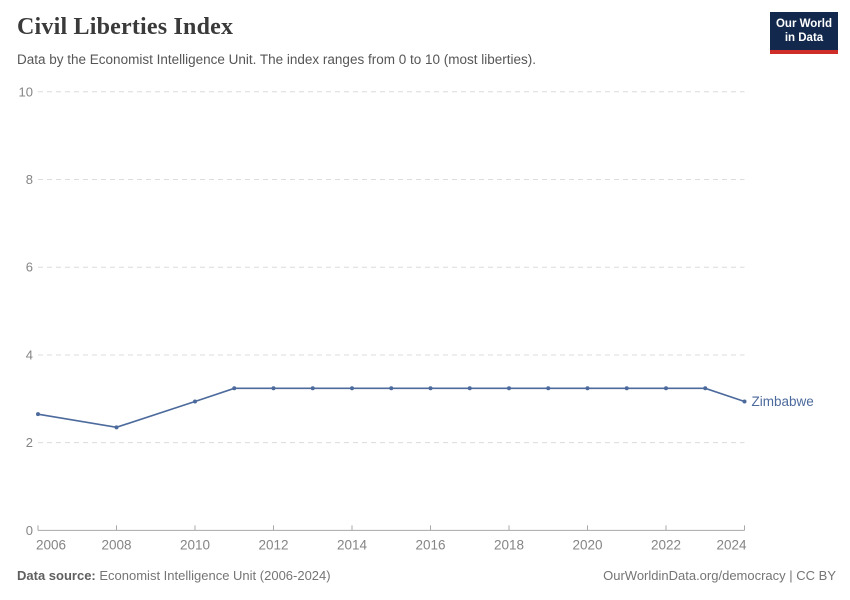  Describe the element at coordinates (391, 408) in the screenshot. I see `series-line-zimbabwe` at that location.